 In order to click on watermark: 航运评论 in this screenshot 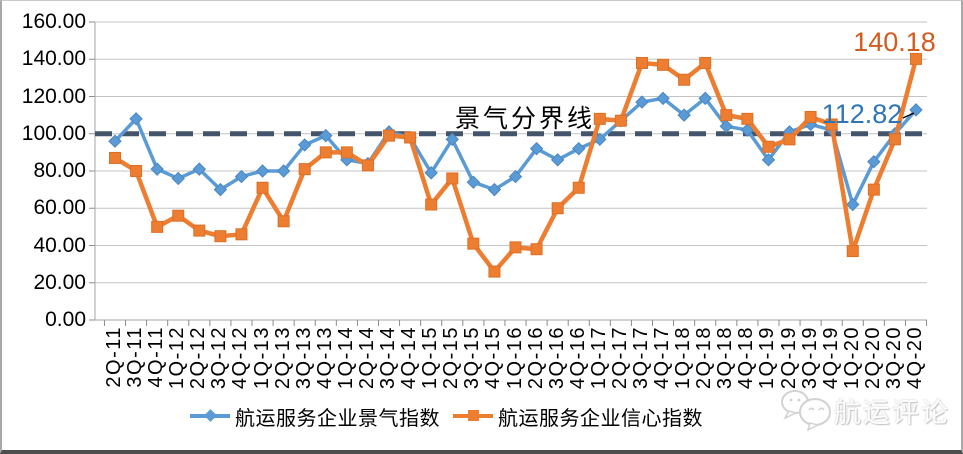, I will do `click(865, 410)`.